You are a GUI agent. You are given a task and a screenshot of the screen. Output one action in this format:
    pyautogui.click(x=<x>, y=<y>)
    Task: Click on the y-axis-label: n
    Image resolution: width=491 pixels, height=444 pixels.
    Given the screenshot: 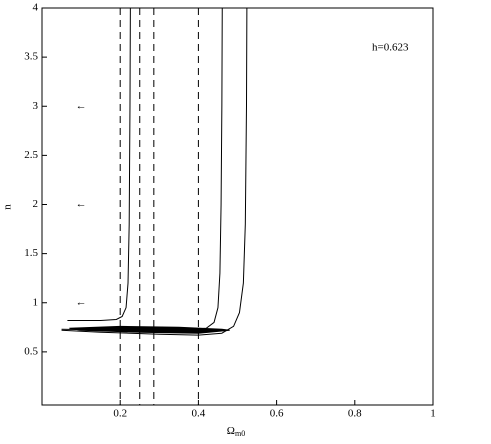 What is the action you would take?
    pyautogui.click(x=8, y=207)
    